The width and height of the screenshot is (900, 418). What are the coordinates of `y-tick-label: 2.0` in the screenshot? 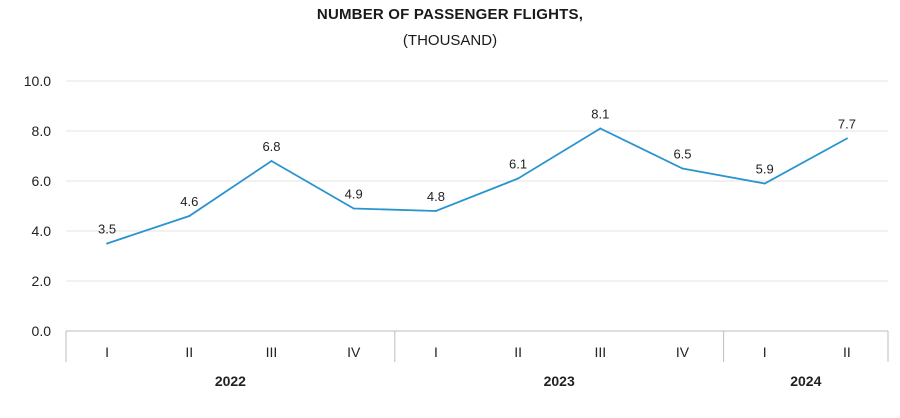 It's located at (42, 281).